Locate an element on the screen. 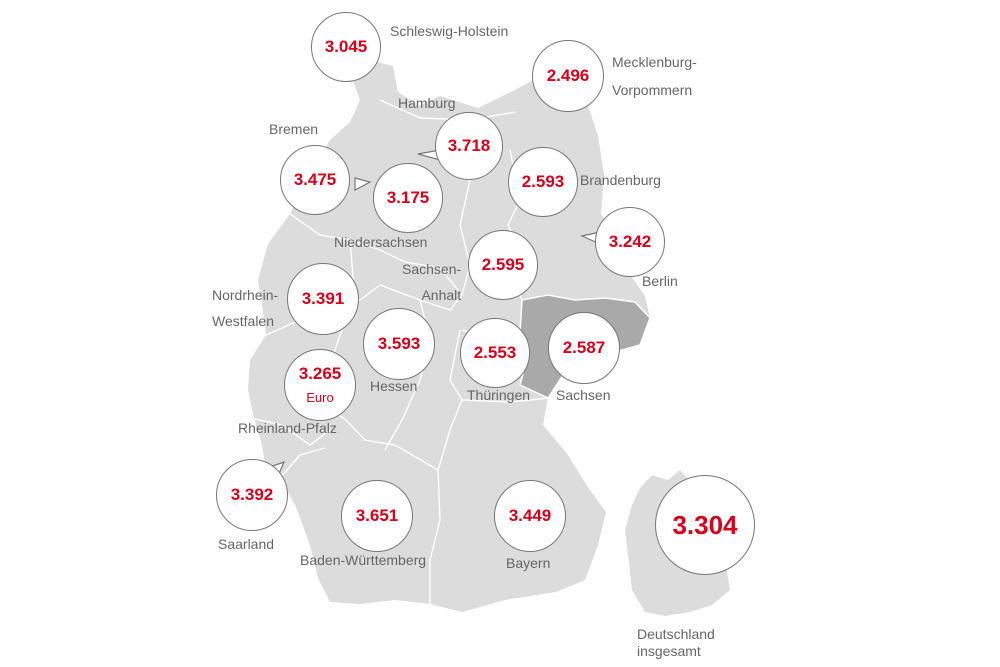 The height and width of the screenshot is (667, 1000). label-baden-wuerttemberg: Baden-Württemberg is located at coordinates (363, 560).